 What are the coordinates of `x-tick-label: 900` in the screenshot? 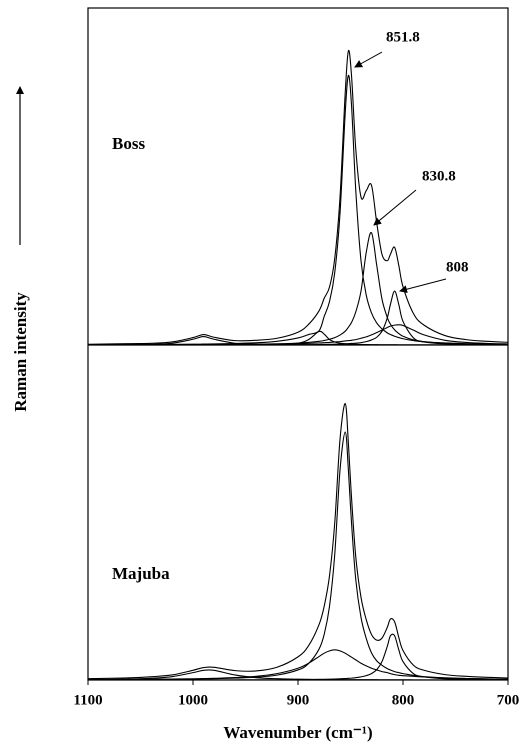 It's located at (298, 700).